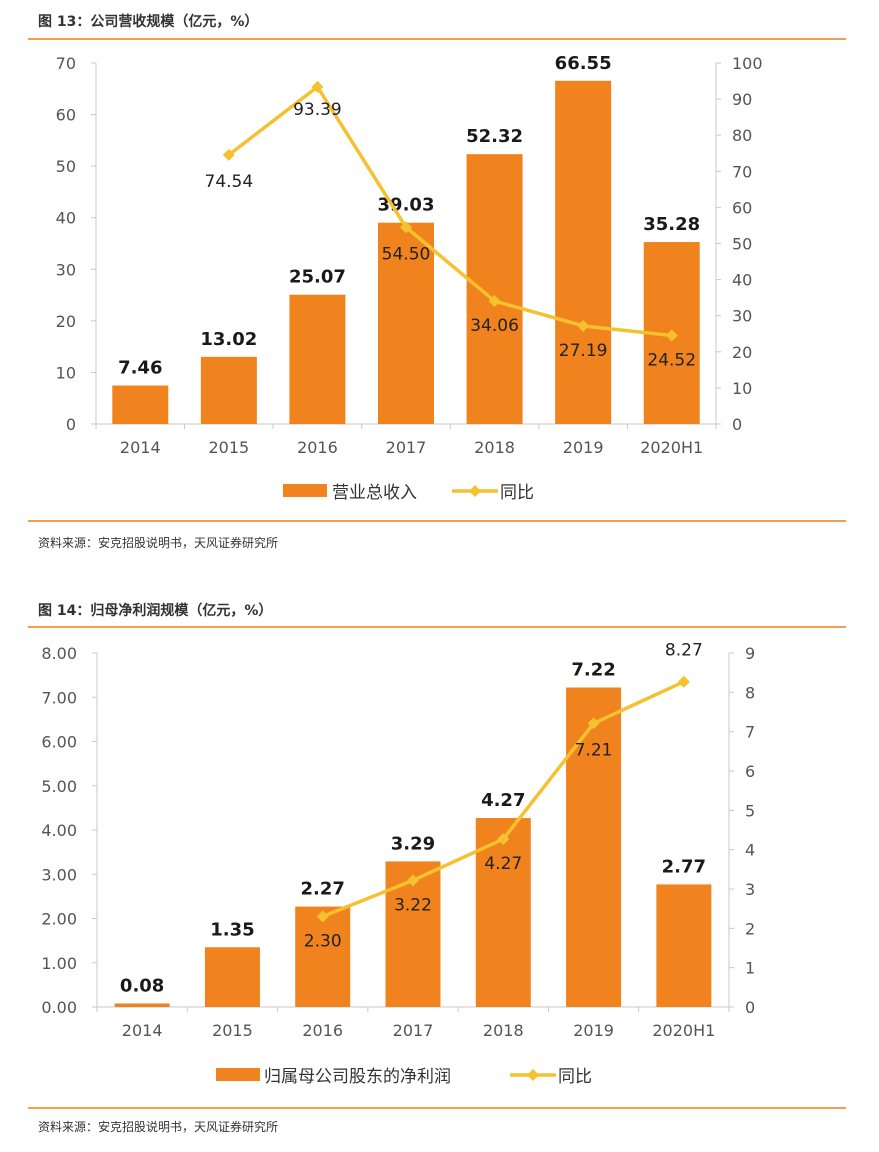  Describe the element at coordinates (66, 166) in the screenshot. I see `left-axis-tick-label: 50` at that location.